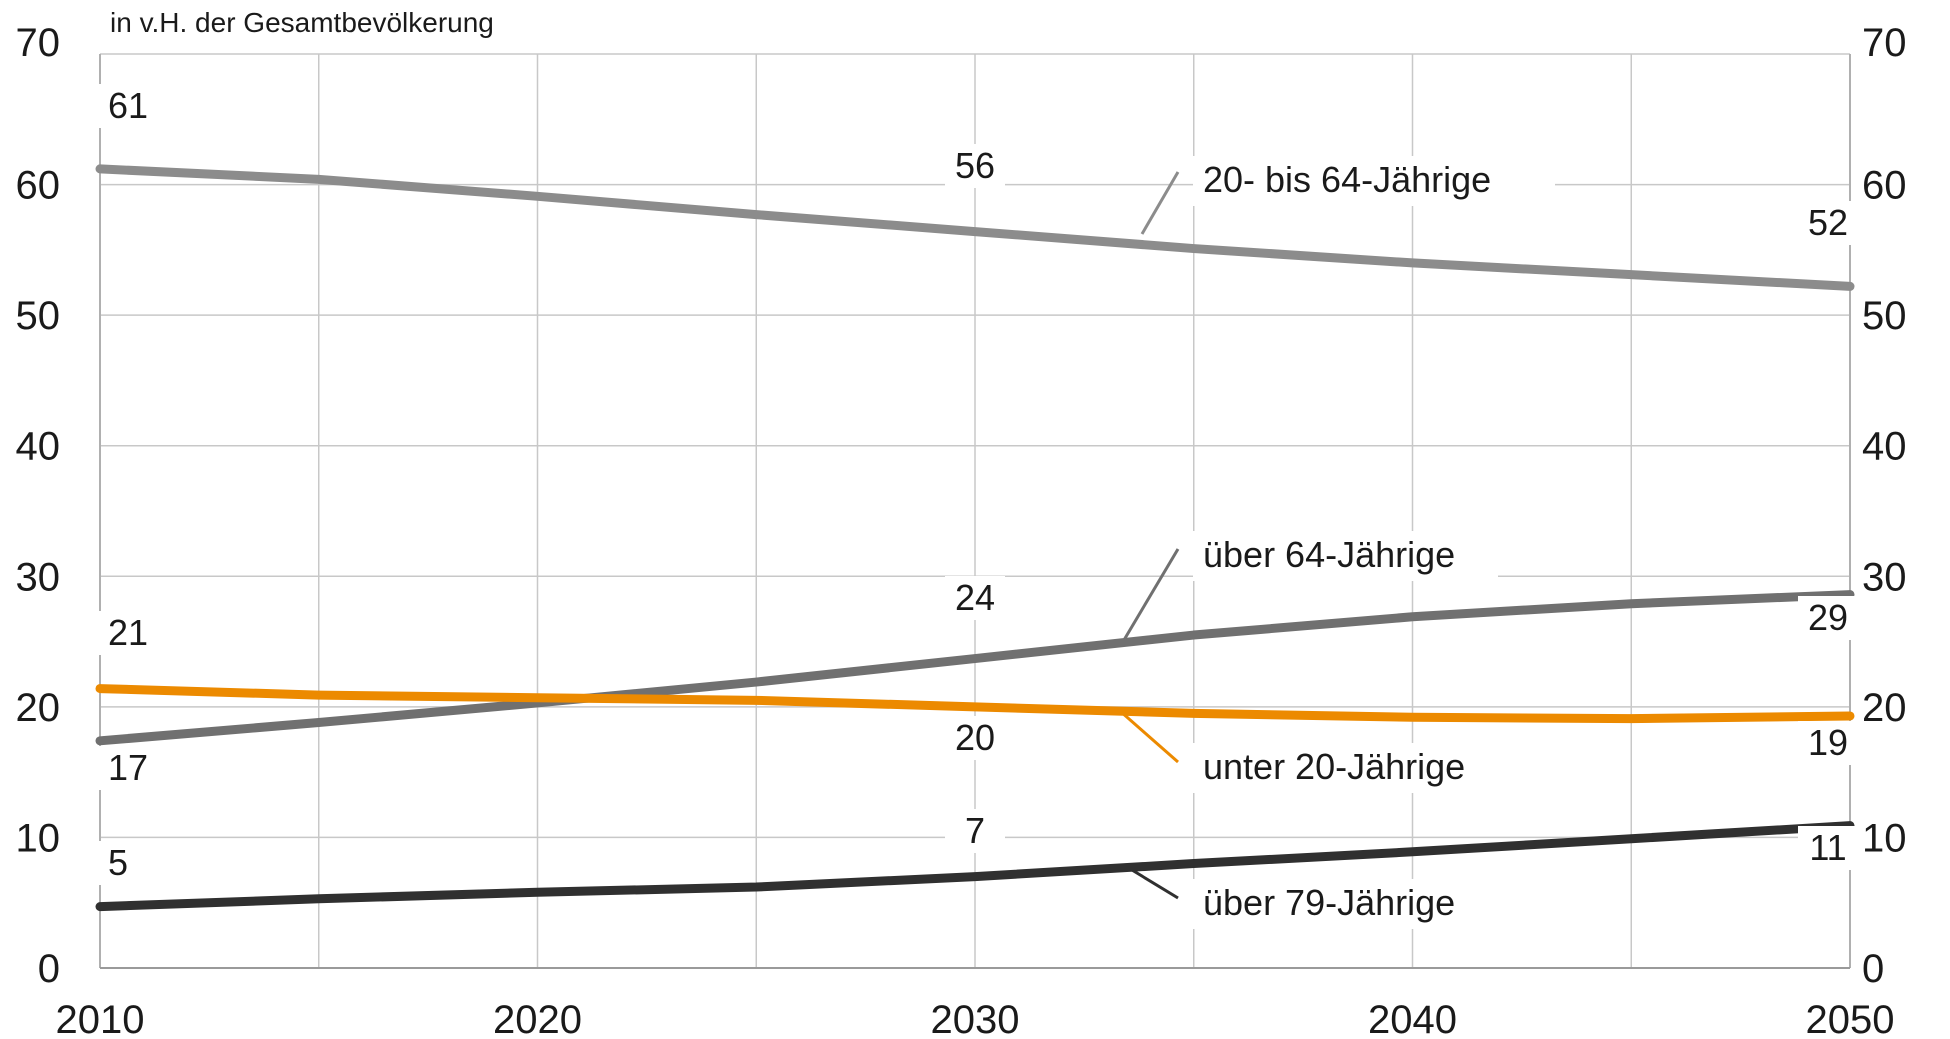  Describe the element at coordinates (38, 577) in the screenshot. I see `y-tick-label-left: 30` at that location.